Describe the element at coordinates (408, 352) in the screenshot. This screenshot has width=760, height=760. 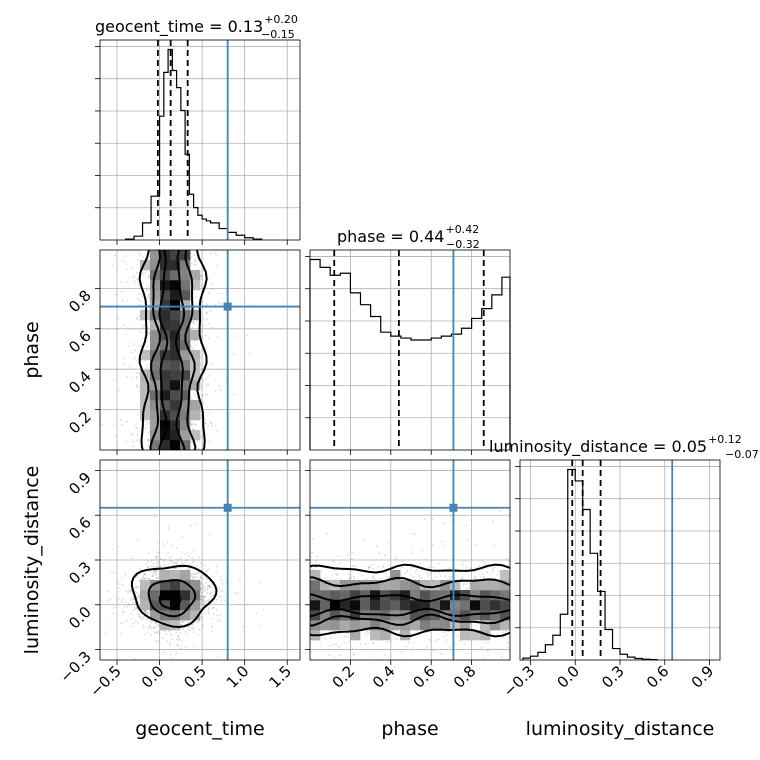
I see `panel-hist-phase` at that location.